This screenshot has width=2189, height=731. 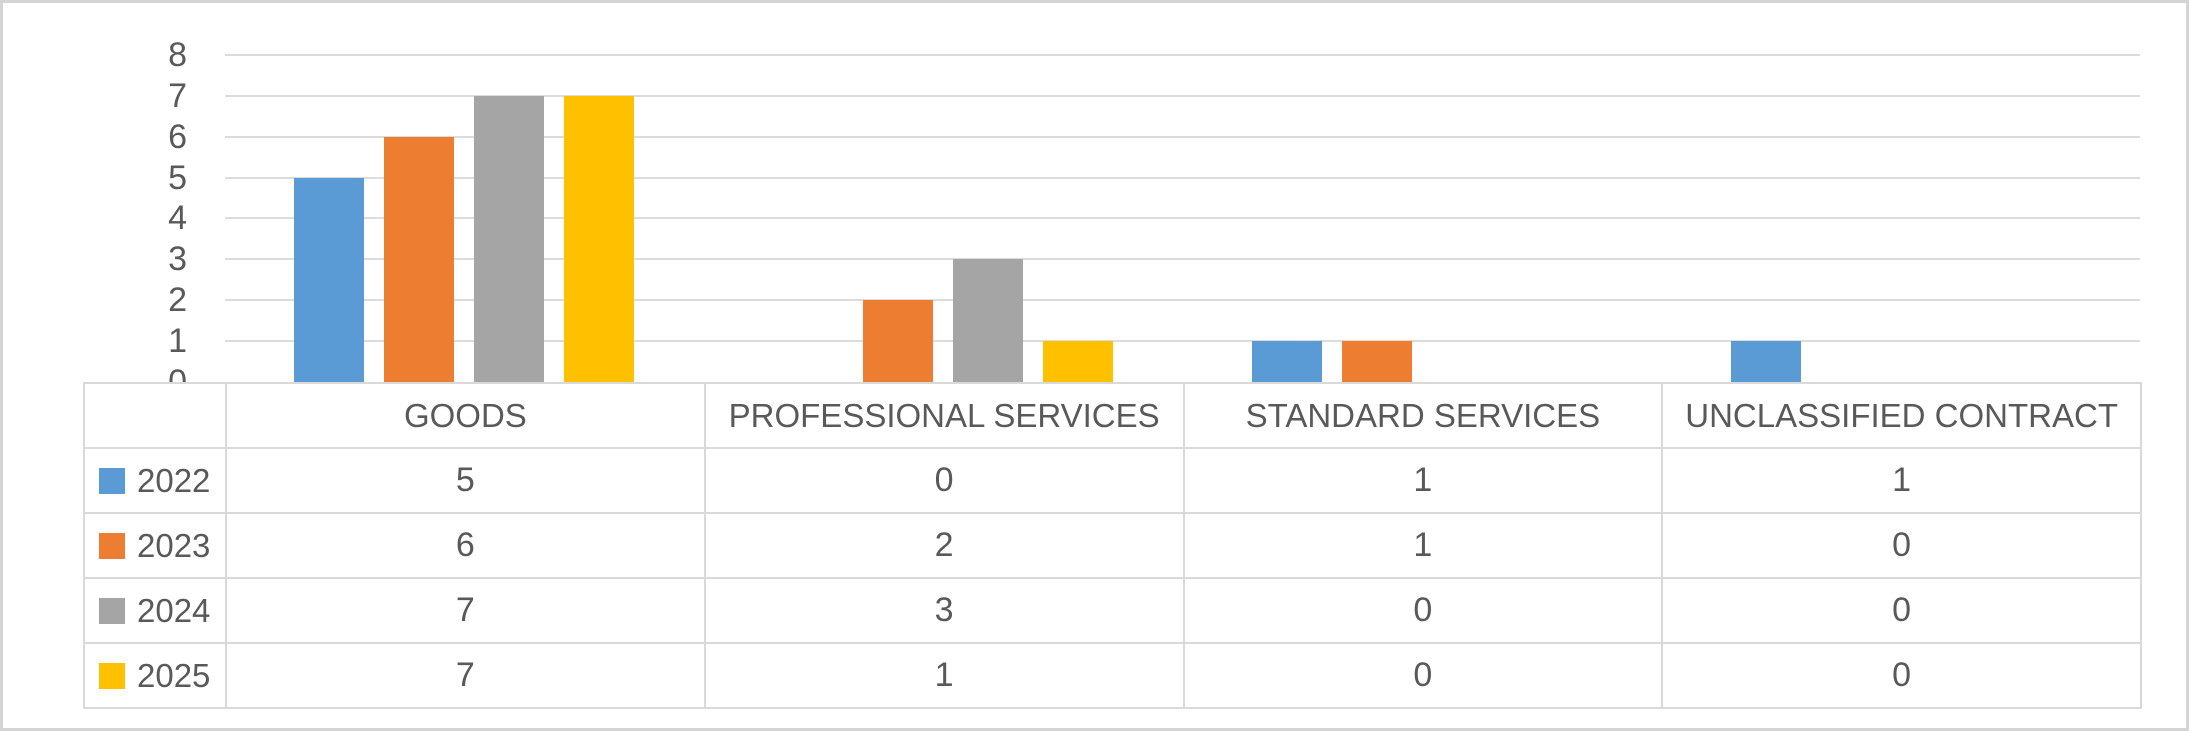 What do you see at coordinates (944, 675) in the screenshot?
I see `value-2025-professional-services: 1` at bounding box center [944, 675].